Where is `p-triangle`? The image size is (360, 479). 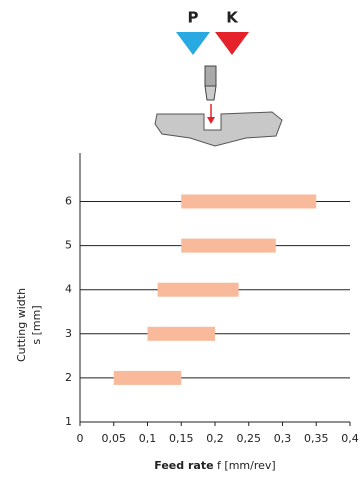 p-triangle is located at coordinates (193, 43).